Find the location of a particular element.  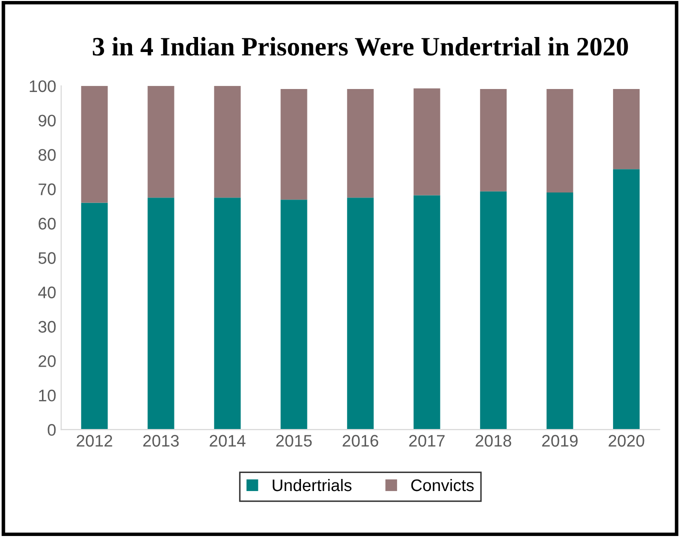

x-tick-label: 2020 is located at coordinates (626, 440).